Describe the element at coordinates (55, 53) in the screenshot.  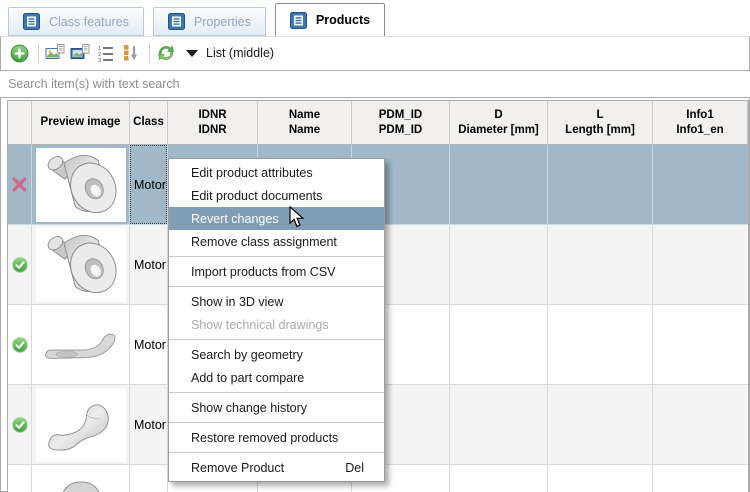
I see `export-image-button` at that location.